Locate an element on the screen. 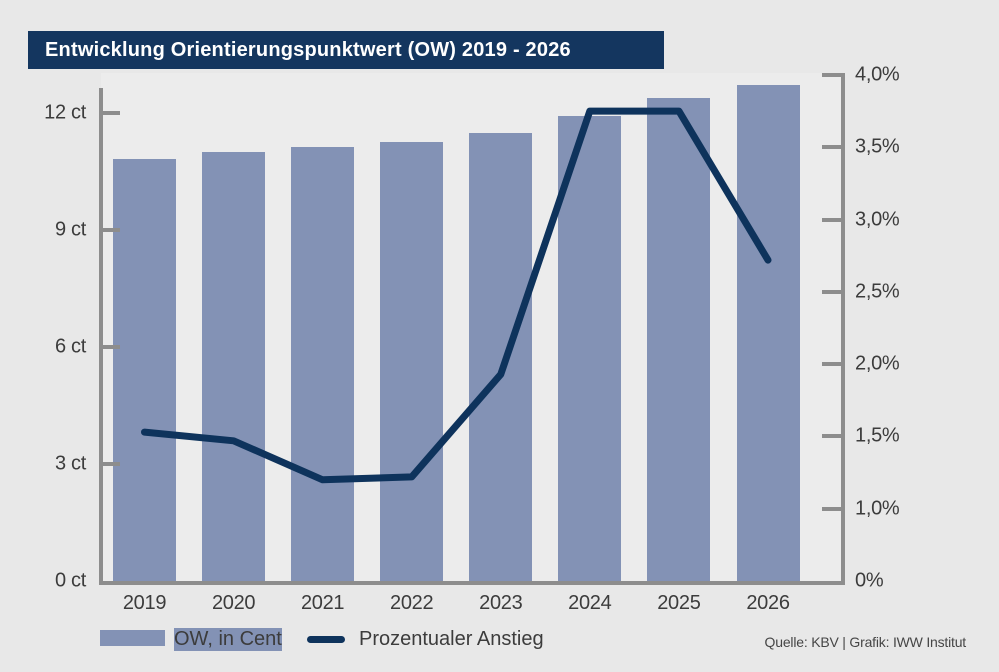 This screenshot has height=672, width=999. left-axis-label-6: 6 ct is located at coordinates (70, 346).